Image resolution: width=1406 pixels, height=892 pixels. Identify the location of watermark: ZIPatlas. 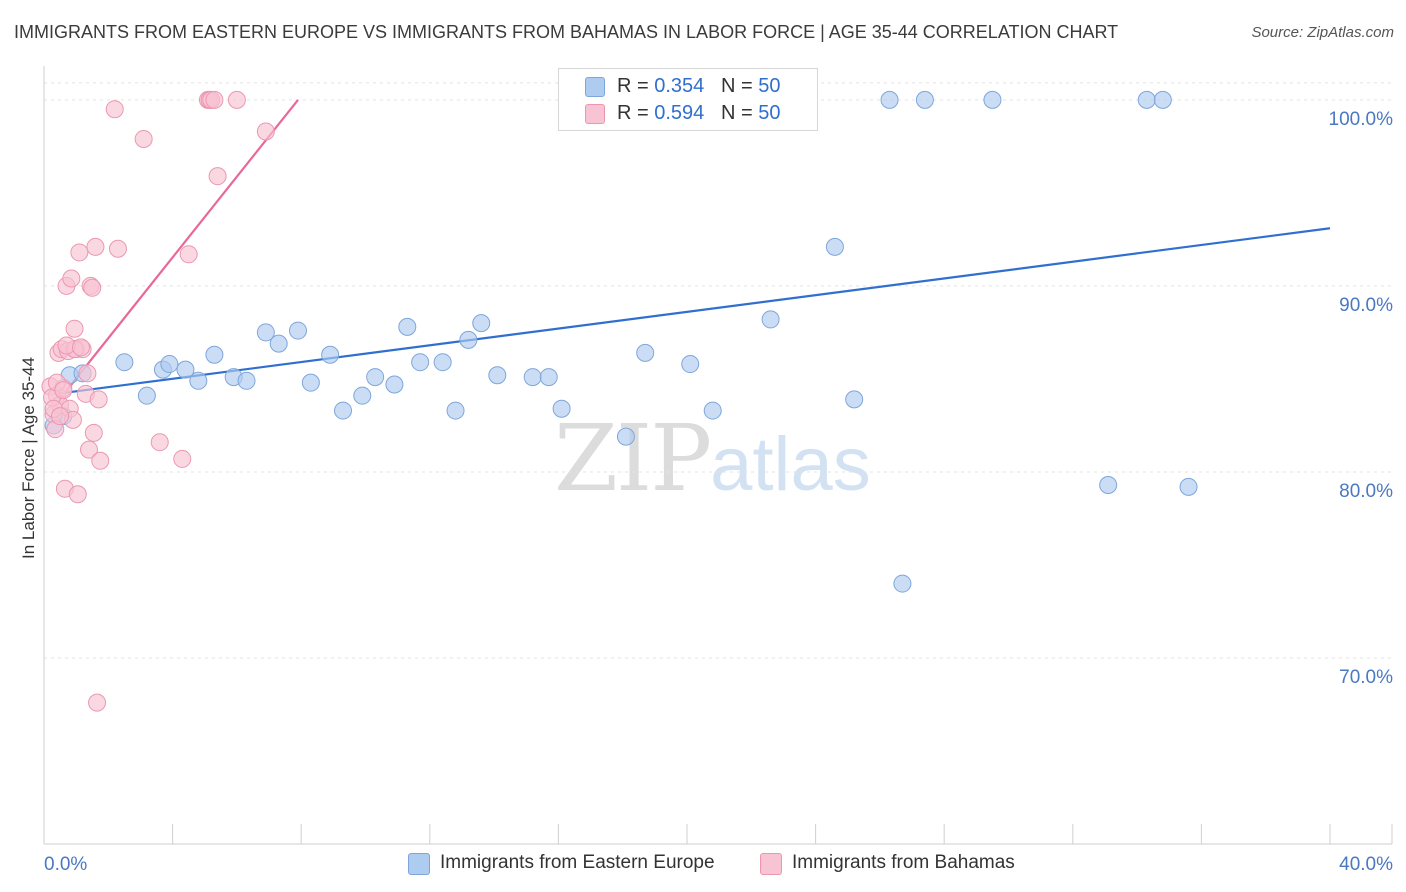
(712, 458).